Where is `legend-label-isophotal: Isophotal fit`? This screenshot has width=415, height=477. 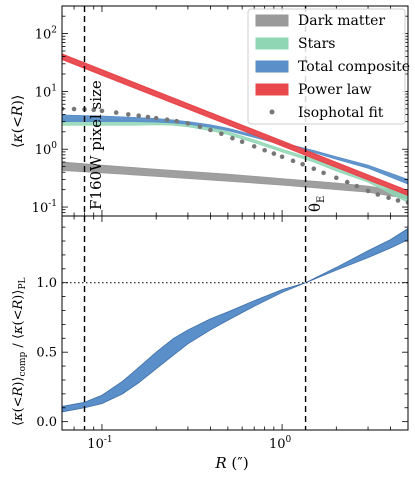
legend-label-isophotal: Isophotal fit is located at coordinates (341, 113).